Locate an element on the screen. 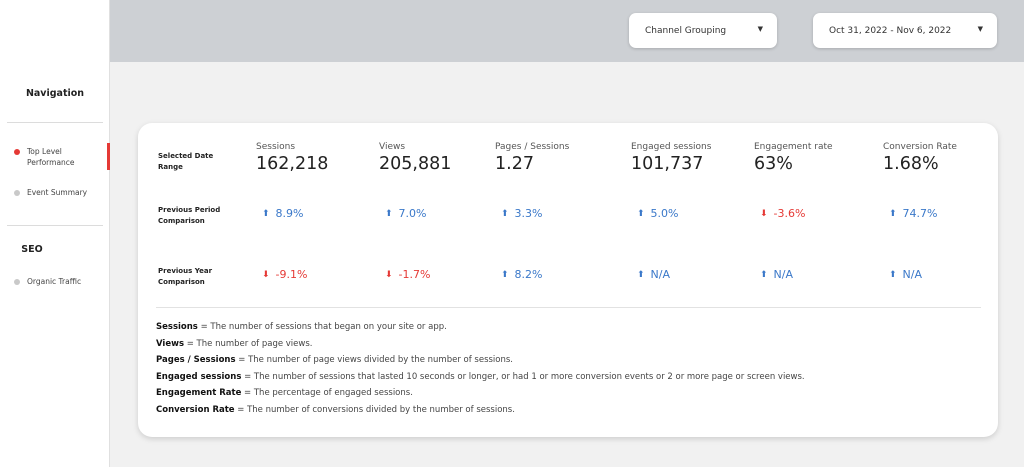 The image size is (1024, 467). definition-term: Engagement Rate is located at coordinates (199, 393).